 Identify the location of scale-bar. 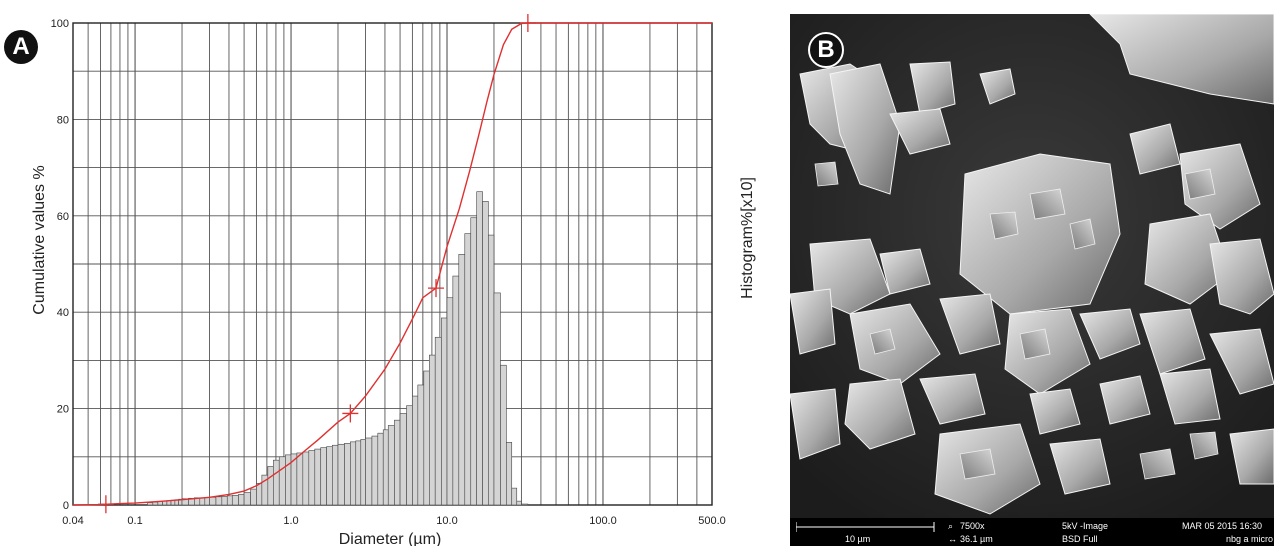
(865, 527).